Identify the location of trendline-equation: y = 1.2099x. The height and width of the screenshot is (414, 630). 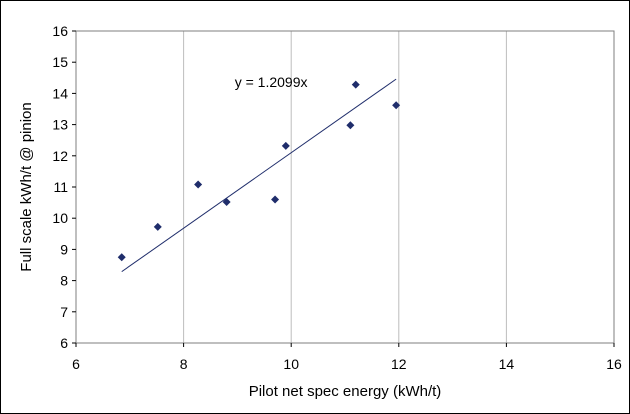
(271, 82).